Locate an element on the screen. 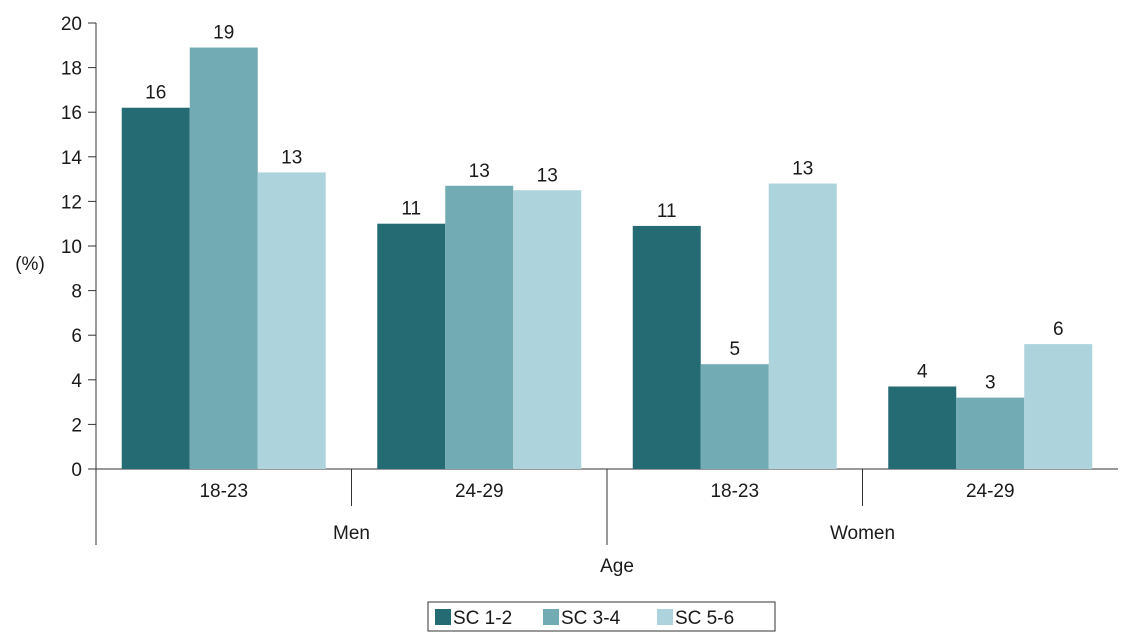 The width and height of the screenshot is (1132, 637). legend-label: SC 3-4 is located at coordinates (591, 618).